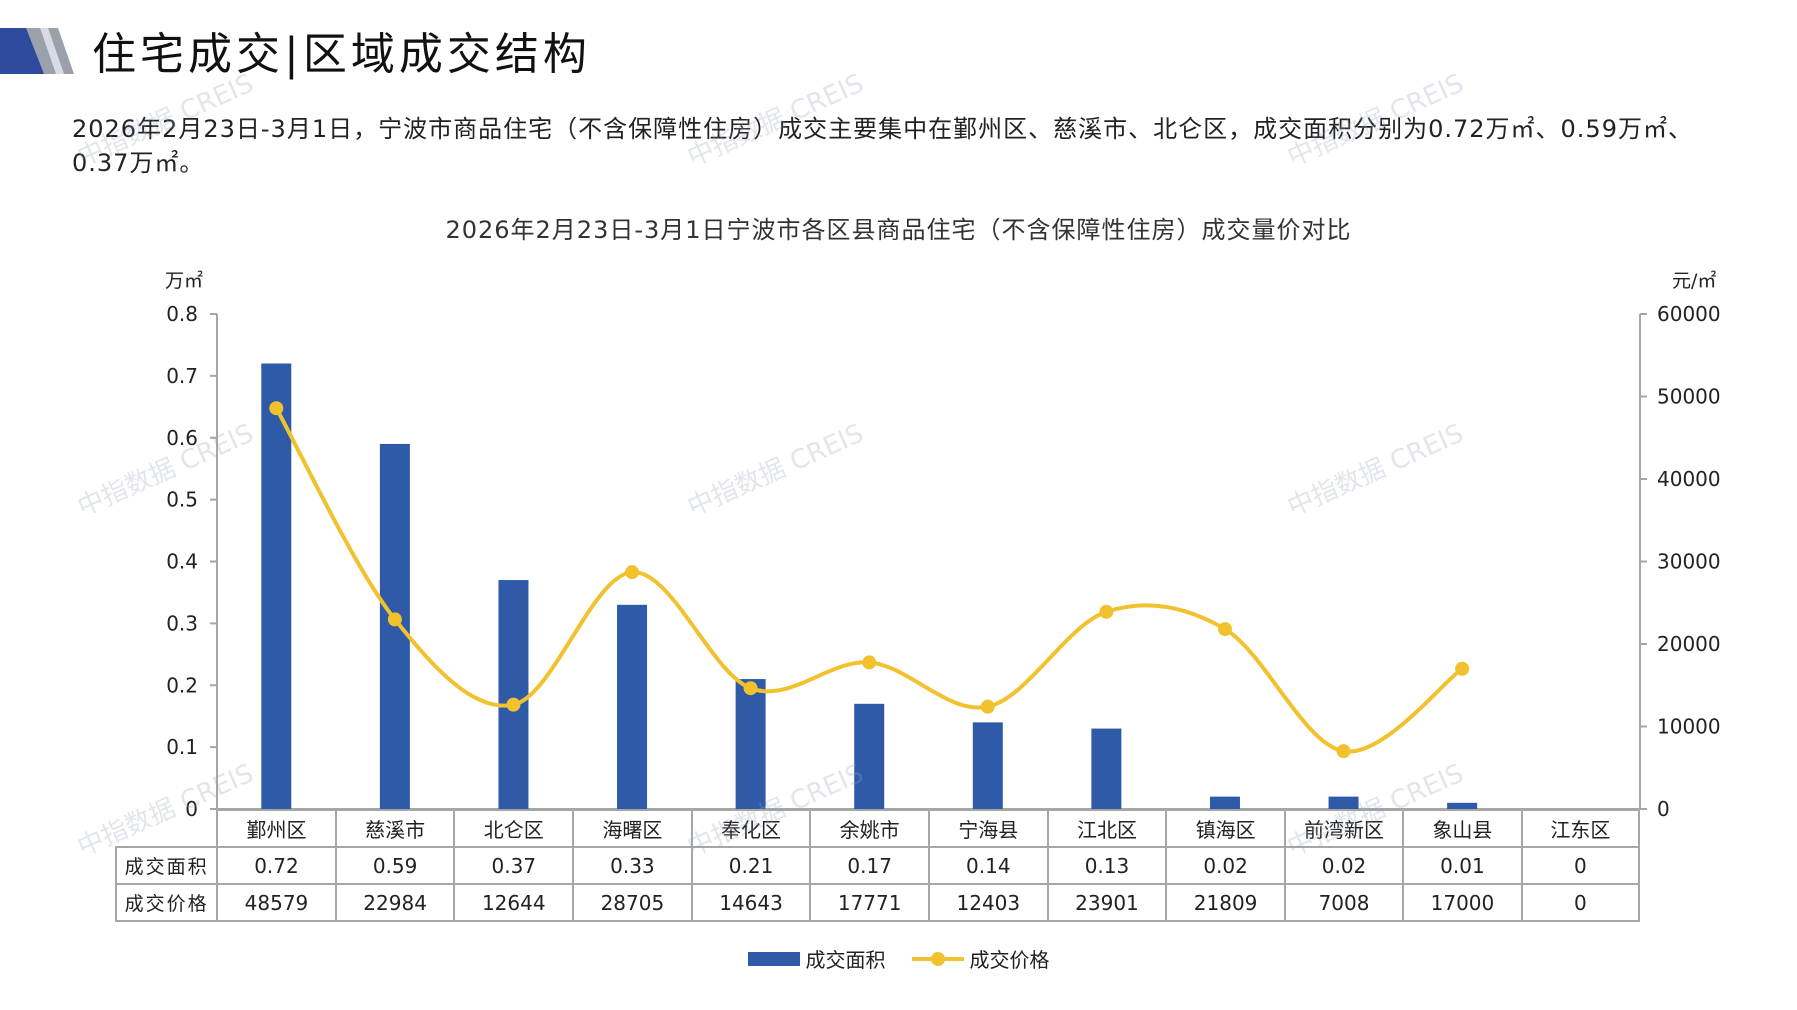 The image size is (1797, 1010). What do you see at coordinates (395, 865) in the screenshot?
I see `table-cell: 0.59` at bounding box center [395, 865].